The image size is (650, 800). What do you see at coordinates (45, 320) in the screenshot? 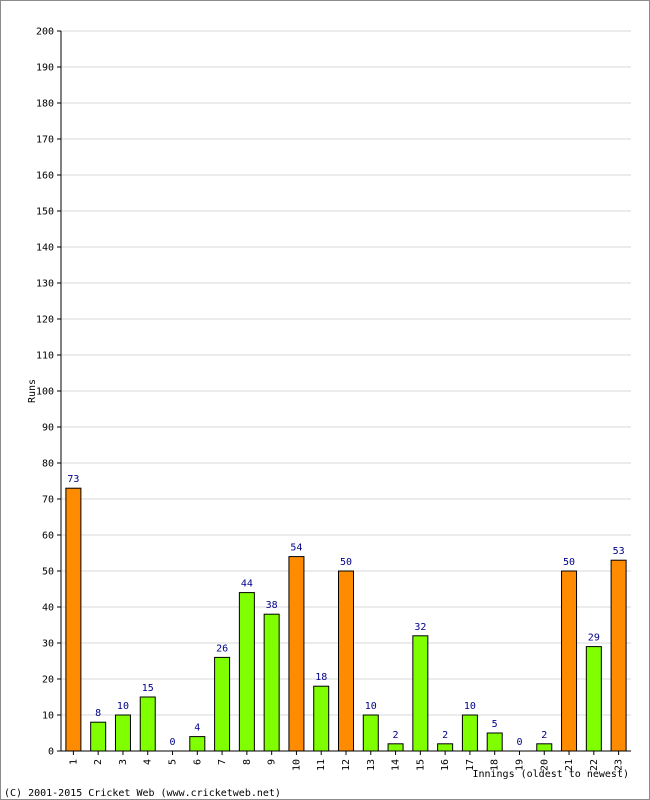
I see `y-tick-label: 120` at bounding box center [45, 320].